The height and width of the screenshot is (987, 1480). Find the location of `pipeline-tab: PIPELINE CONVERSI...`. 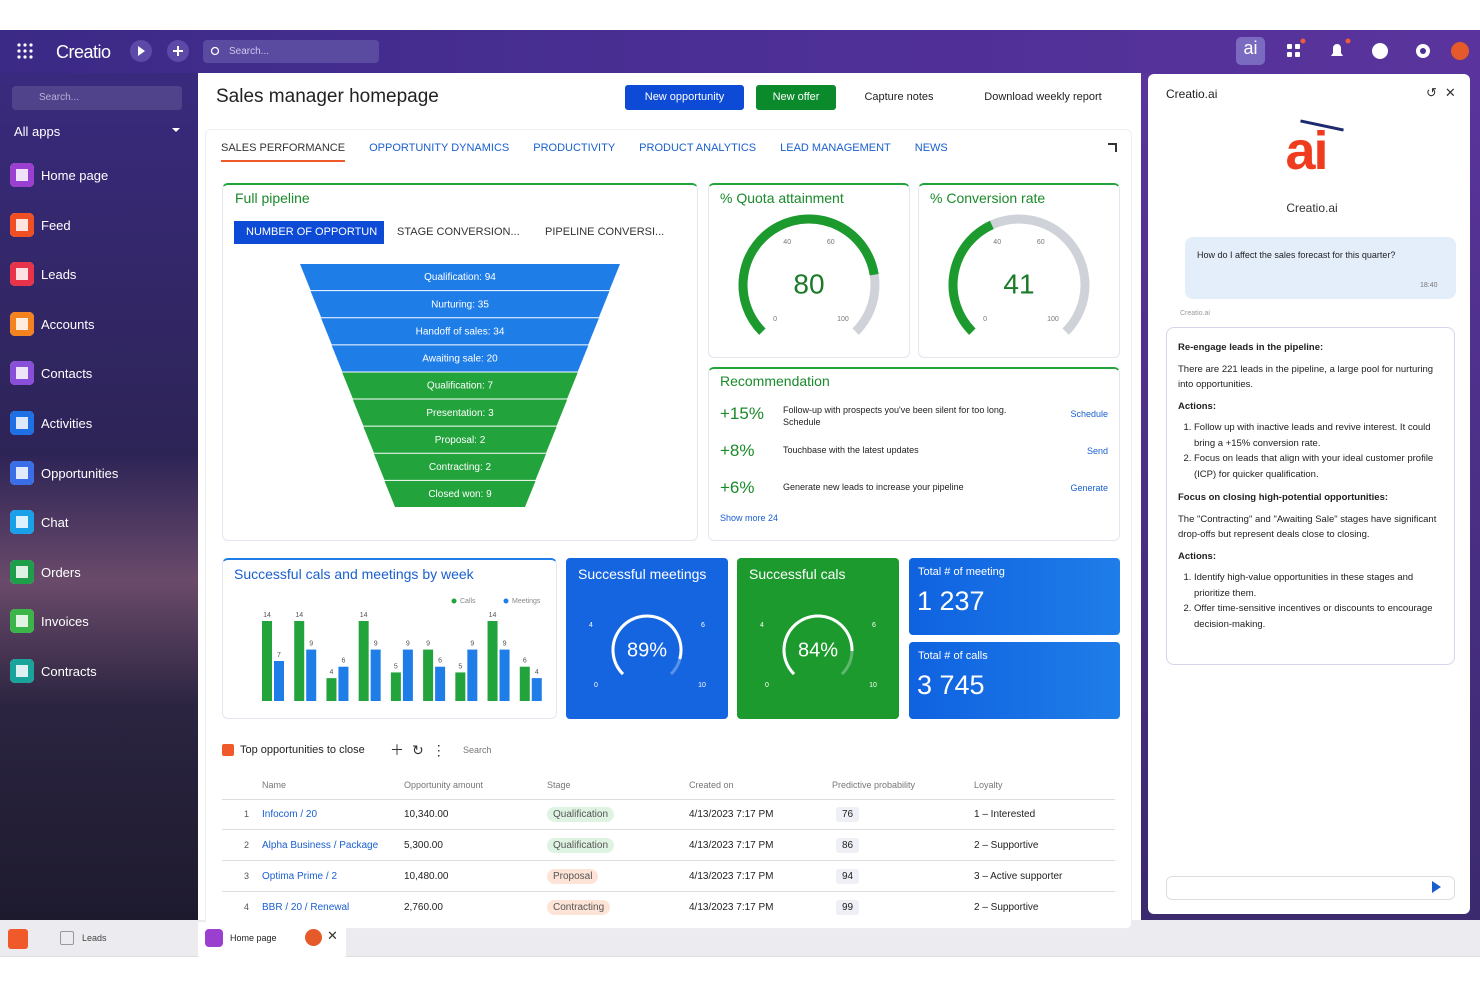

pipeline-tab: PIPELINE CONVERSI... is located at coordinates (605, 232).